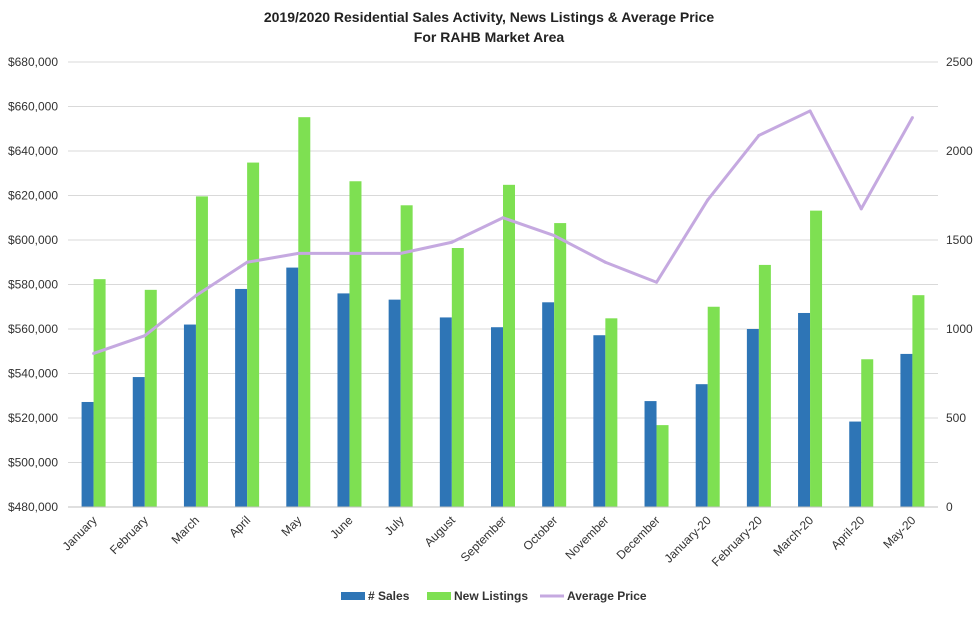 The image size is (978, 620). Describe the element at coordinates (33, 240) in the screenshot. I see `left-tick-label: $600,000` at that location.